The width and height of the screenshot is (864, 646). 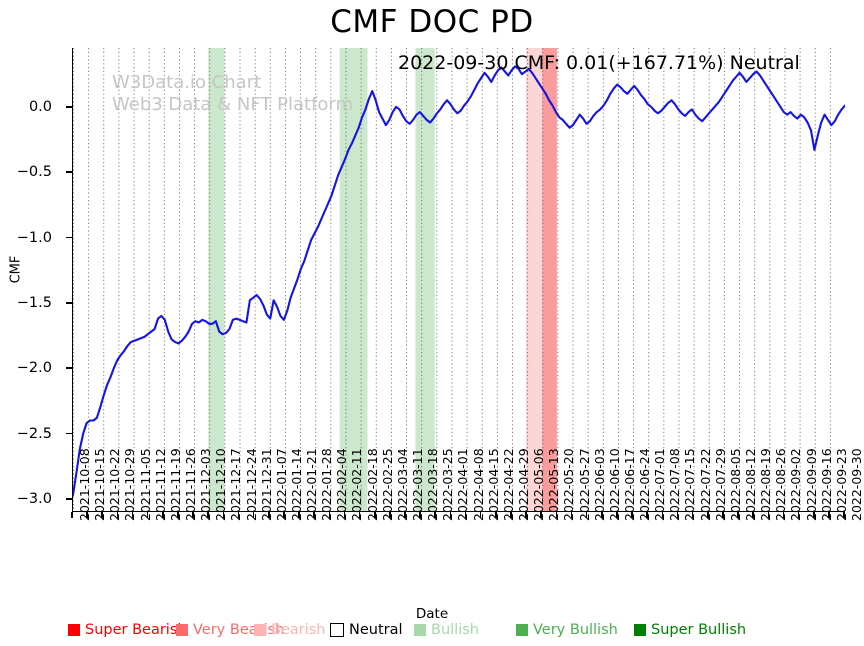 What do you see at coordinates (826, 484) in the screenshot?
I see `x-axis-tick-label: 2022-09-16` at bounding box center [826, 484].